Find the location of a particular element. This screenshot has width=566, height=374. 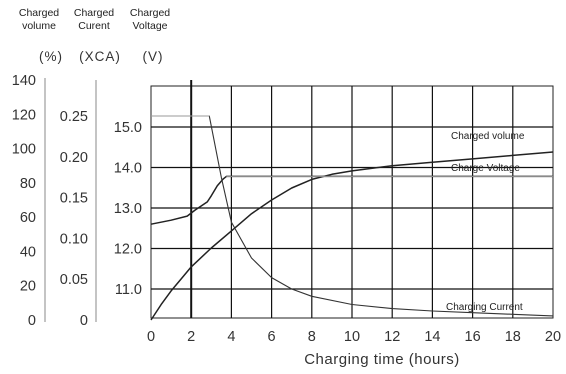

x-tick-label: 18 is located at coordinates (513, 337).